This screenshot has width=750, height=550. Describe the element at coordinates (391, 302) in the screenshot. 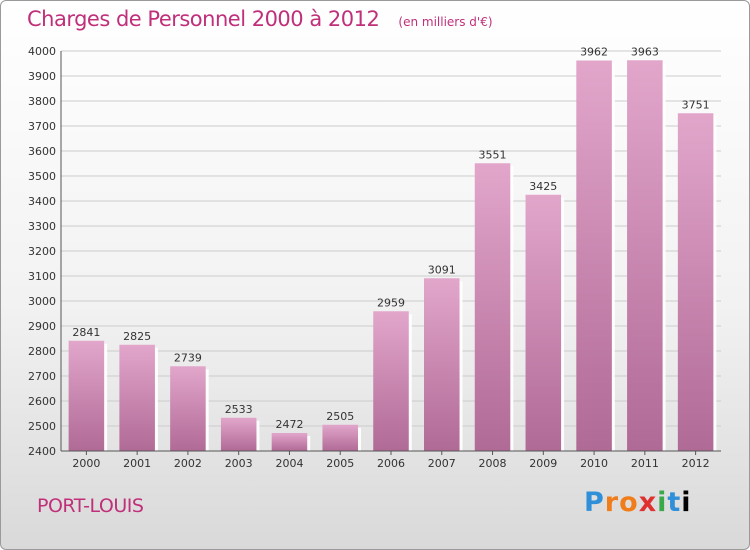

I see `data-label: 2959` at that location.